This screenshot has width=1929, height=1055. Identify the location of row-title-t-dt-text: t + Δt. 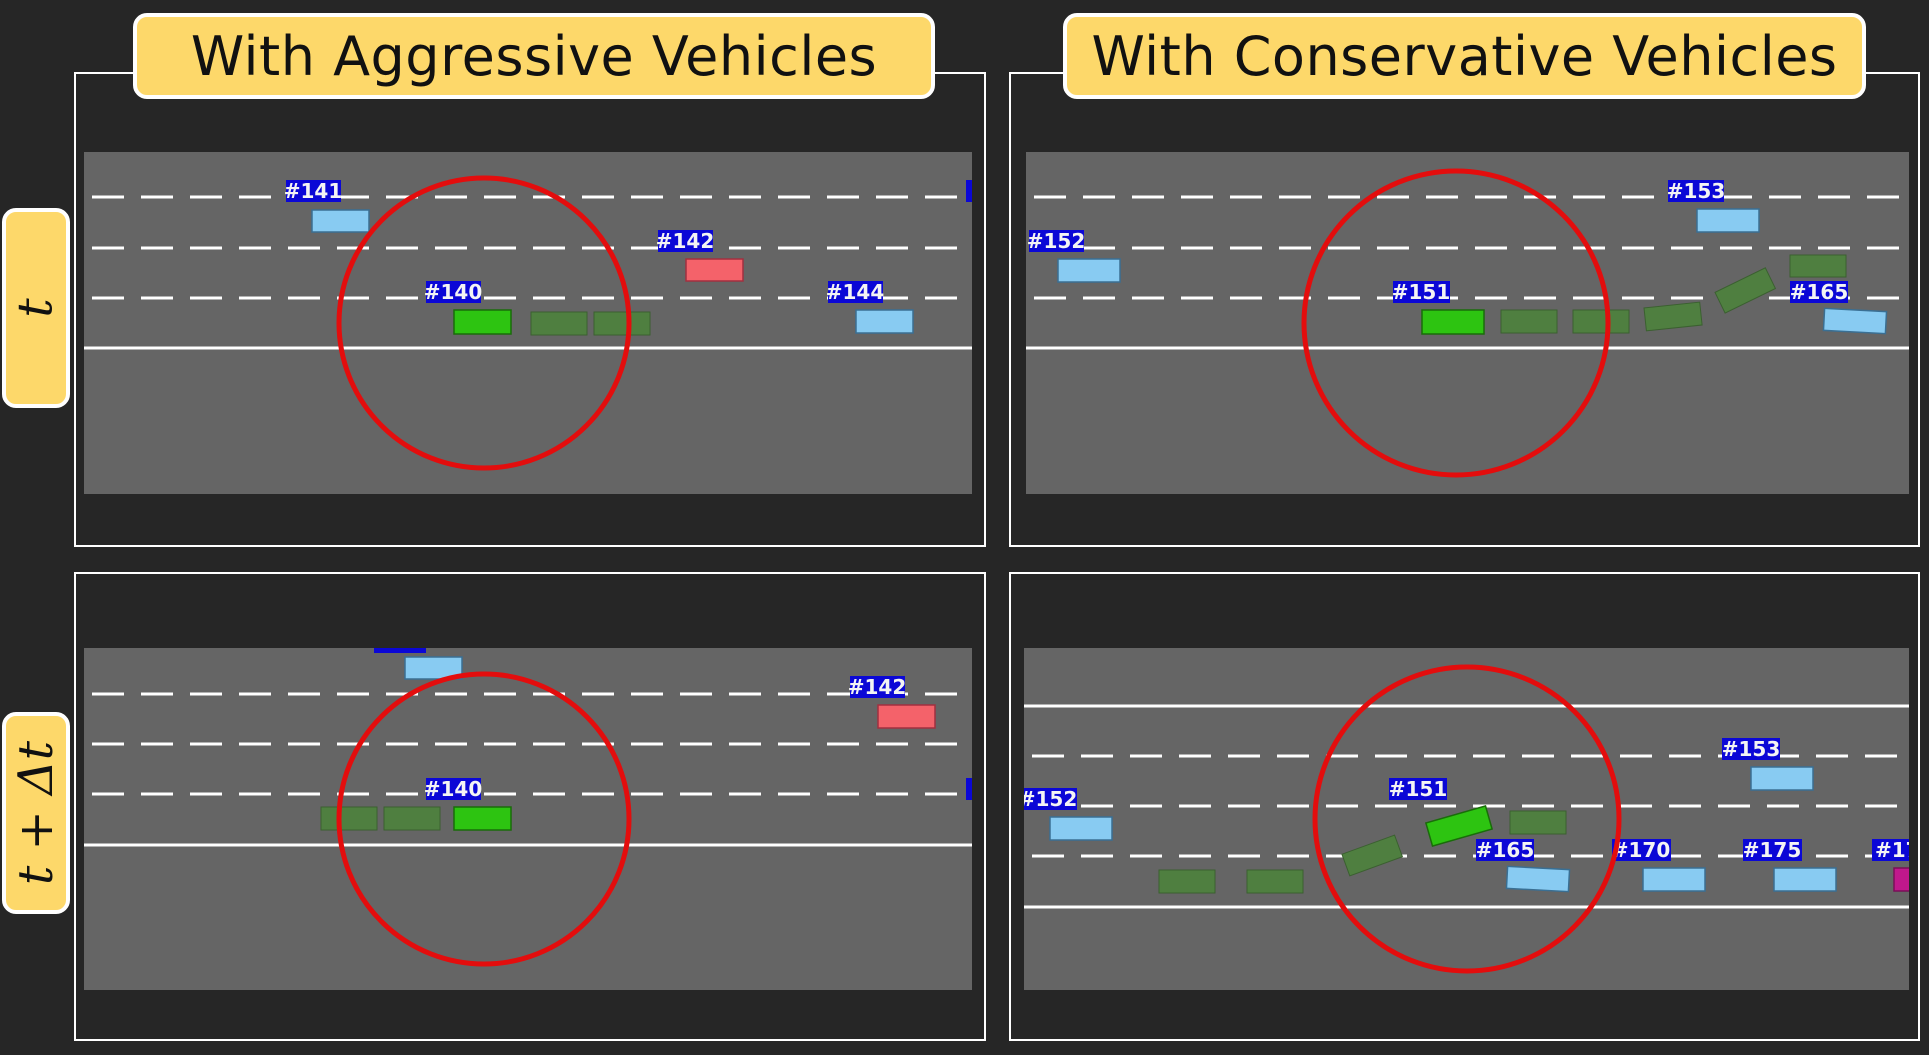
(36, 813).